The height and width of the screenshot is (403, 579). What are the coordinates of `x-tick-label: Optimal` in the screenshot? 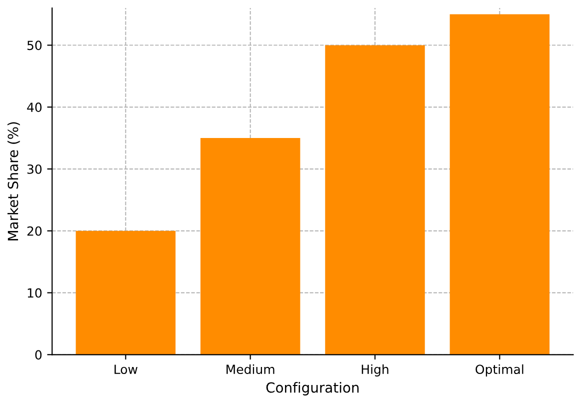 It's located at (500, 370).